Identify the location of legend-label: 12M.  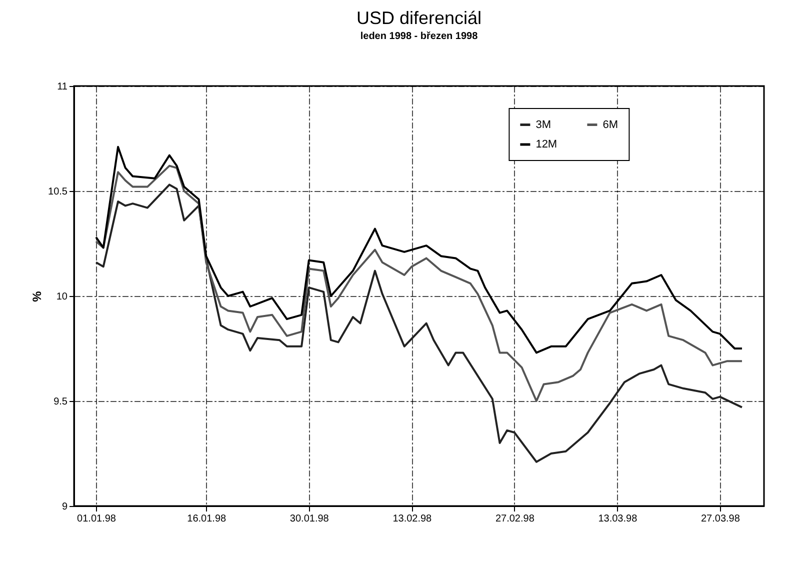
(547, 144).